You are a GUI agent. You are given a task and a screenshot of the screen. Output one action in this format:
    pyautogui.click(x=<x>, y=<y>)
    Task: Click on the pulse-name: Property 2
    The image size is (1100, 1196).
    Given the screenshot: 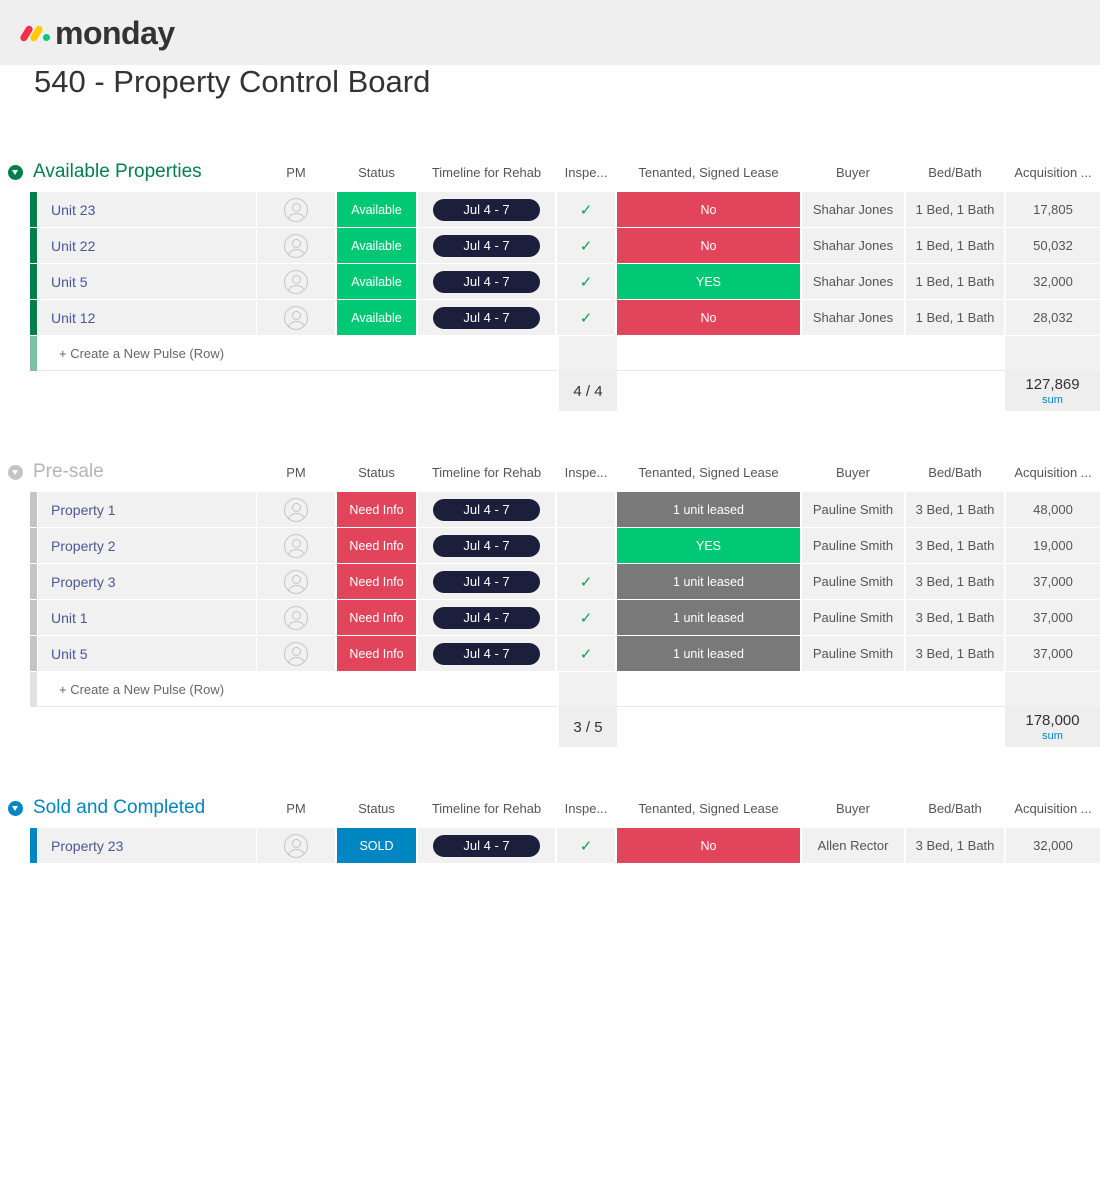 What is the action you would take?
    pyautogui.click(x=147, y=545)
    